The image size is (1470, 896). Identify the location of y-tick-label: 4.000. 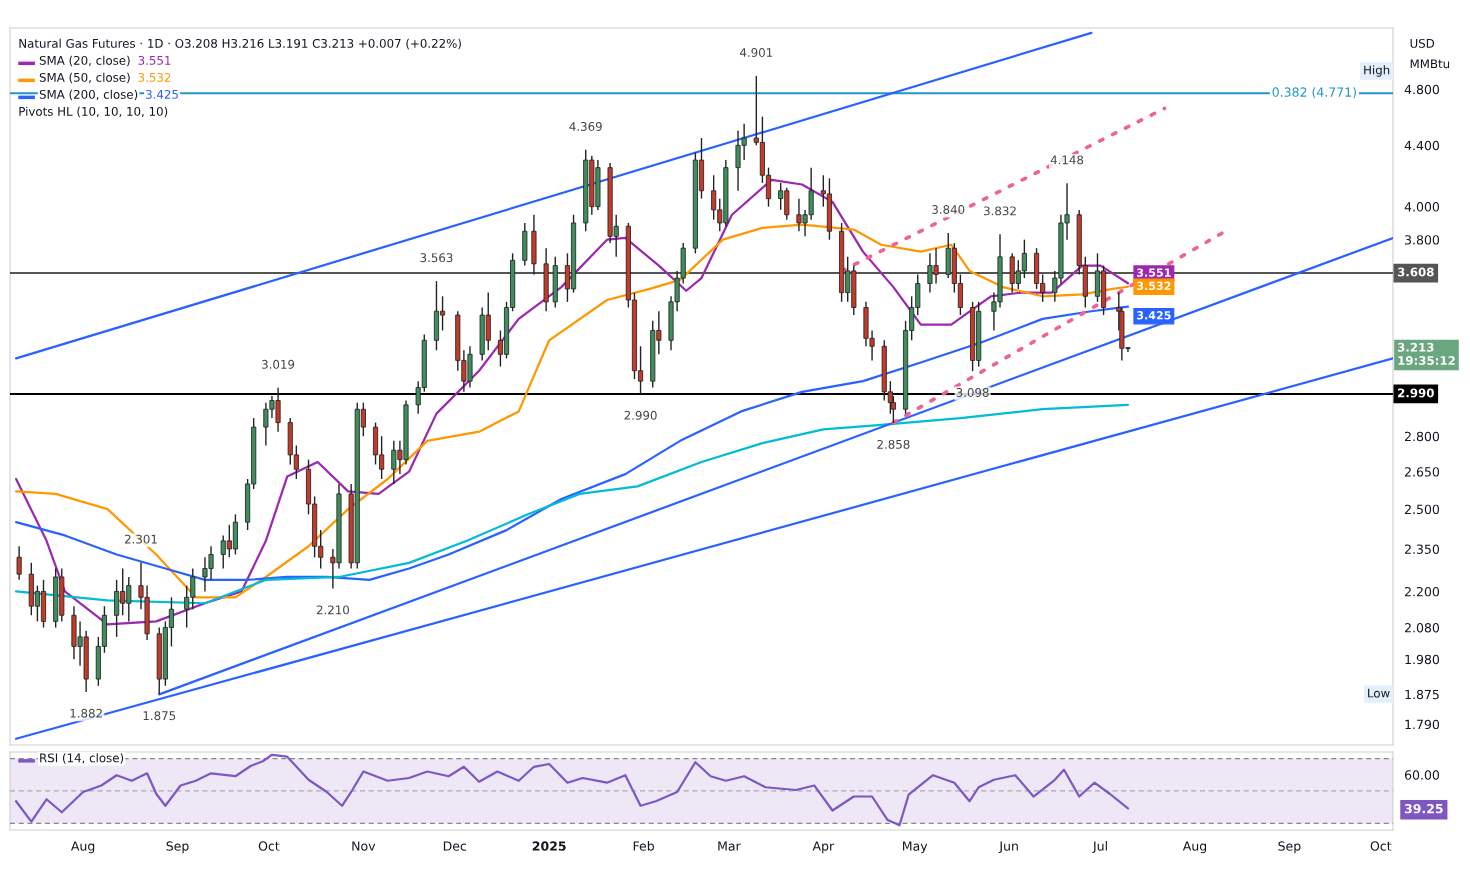
(1422, 207).